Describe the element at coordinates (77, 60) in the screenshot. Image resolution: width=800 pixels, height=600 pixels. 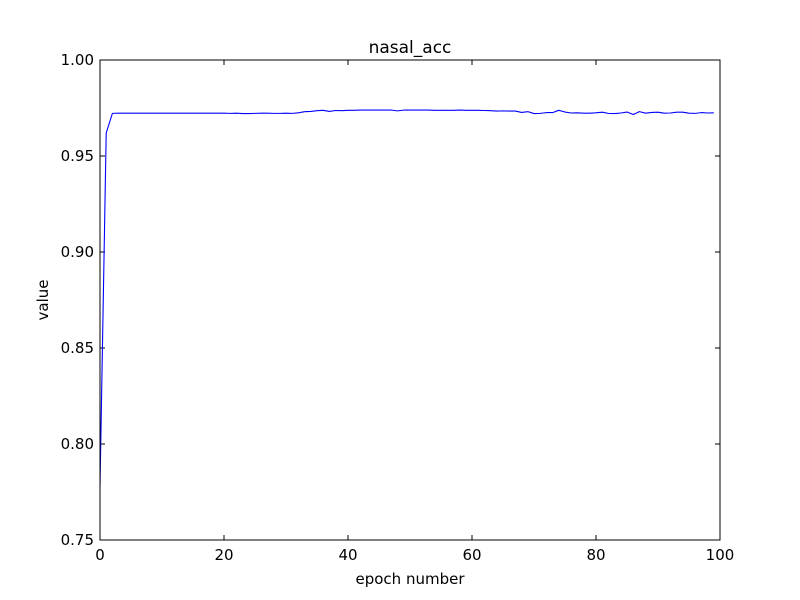
I see `y-tick-label: 1.00` at that location.